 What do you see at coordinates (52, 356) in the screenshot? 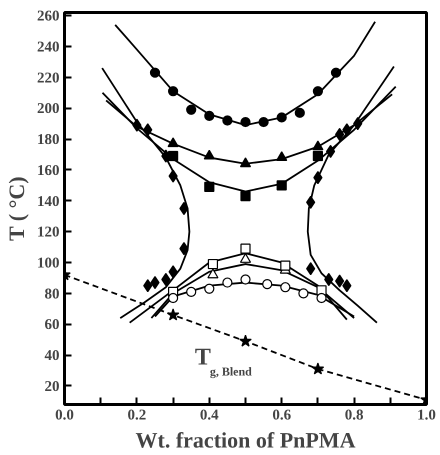
I see `y-tick-label: 40` at bounding box center [52, 356].